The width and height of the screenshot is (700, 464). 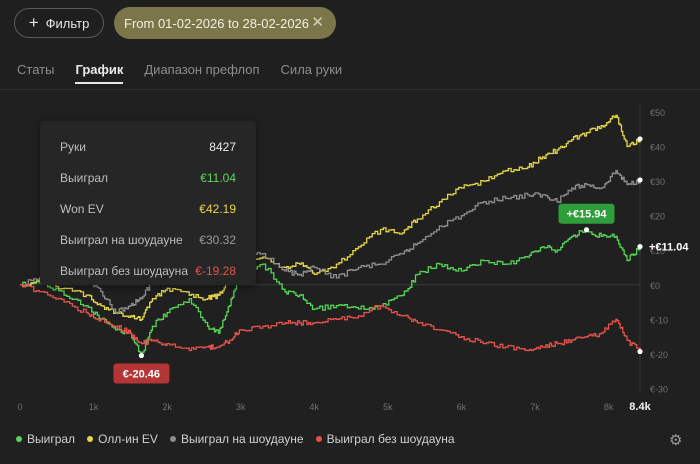 I want to click on y-tick-label: €-10, so click(x=659, y=320).